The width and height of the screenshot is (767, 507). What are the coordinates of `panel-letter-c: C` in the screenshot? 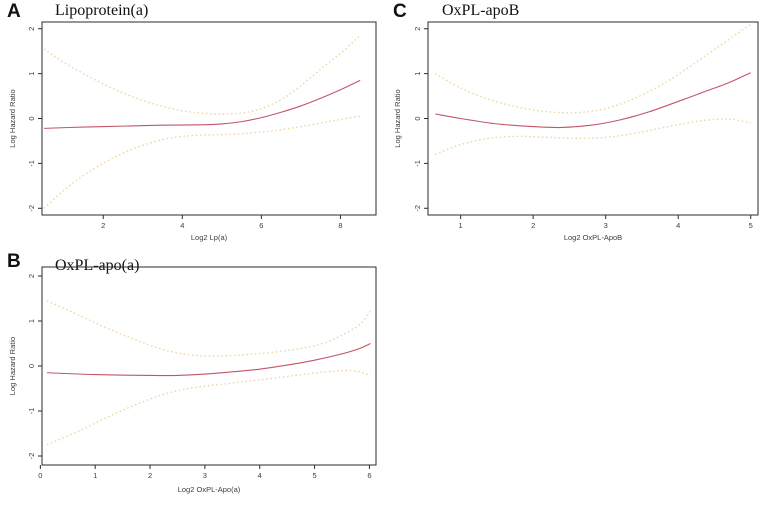 It's located at (400, 11).